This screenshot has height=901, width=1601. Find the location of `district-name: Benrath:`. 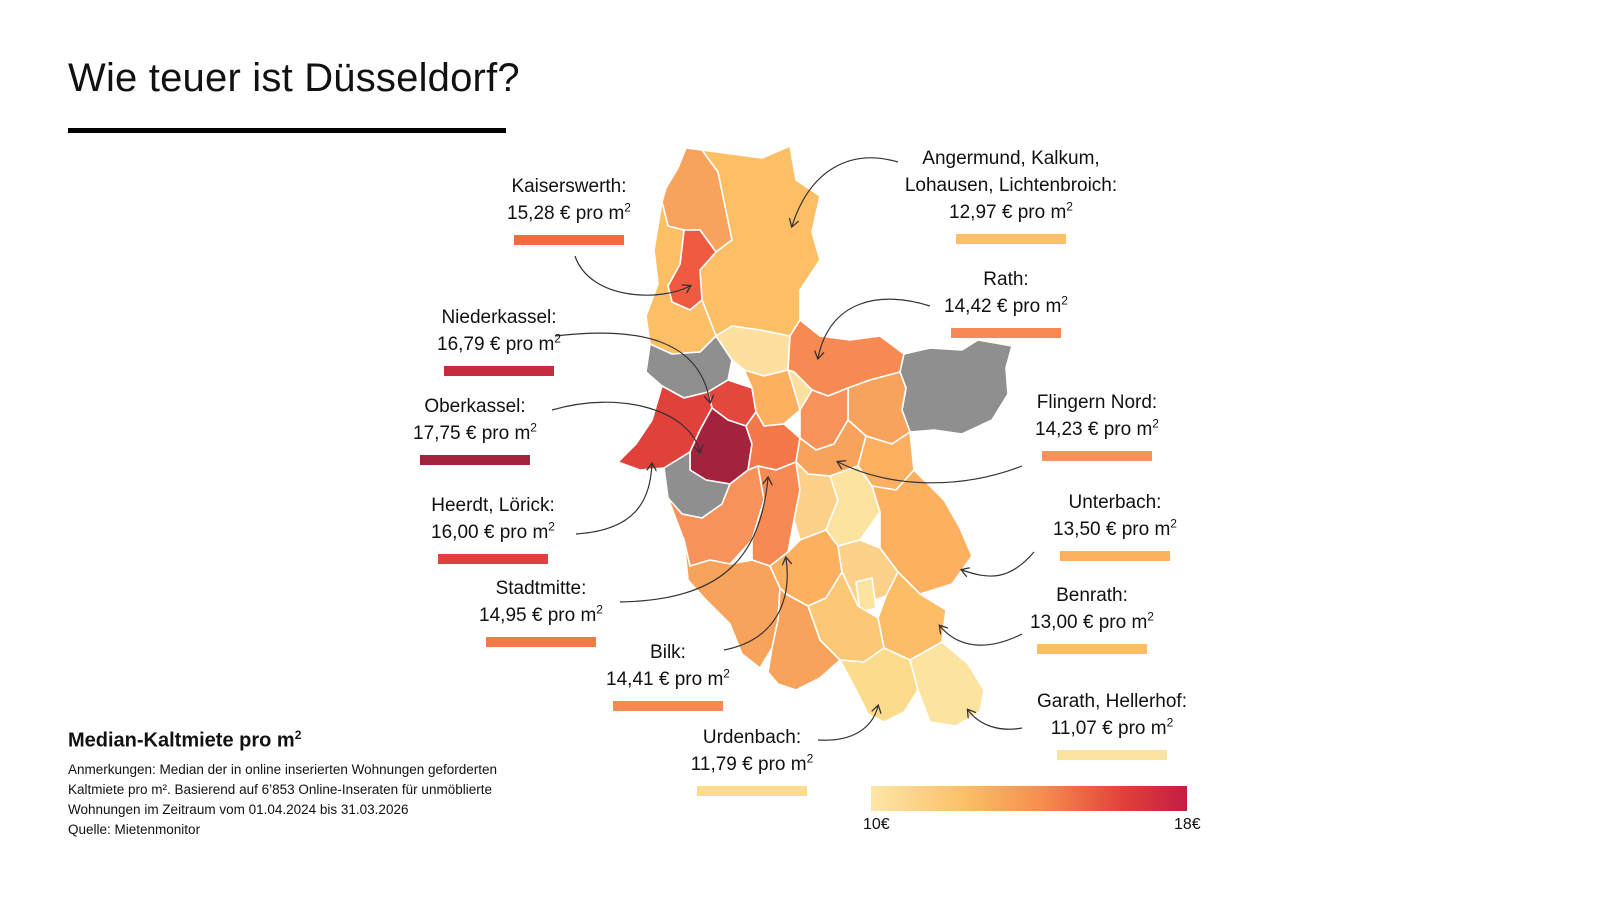

district-name: Benrath: is located at coordinates (1092, 595).